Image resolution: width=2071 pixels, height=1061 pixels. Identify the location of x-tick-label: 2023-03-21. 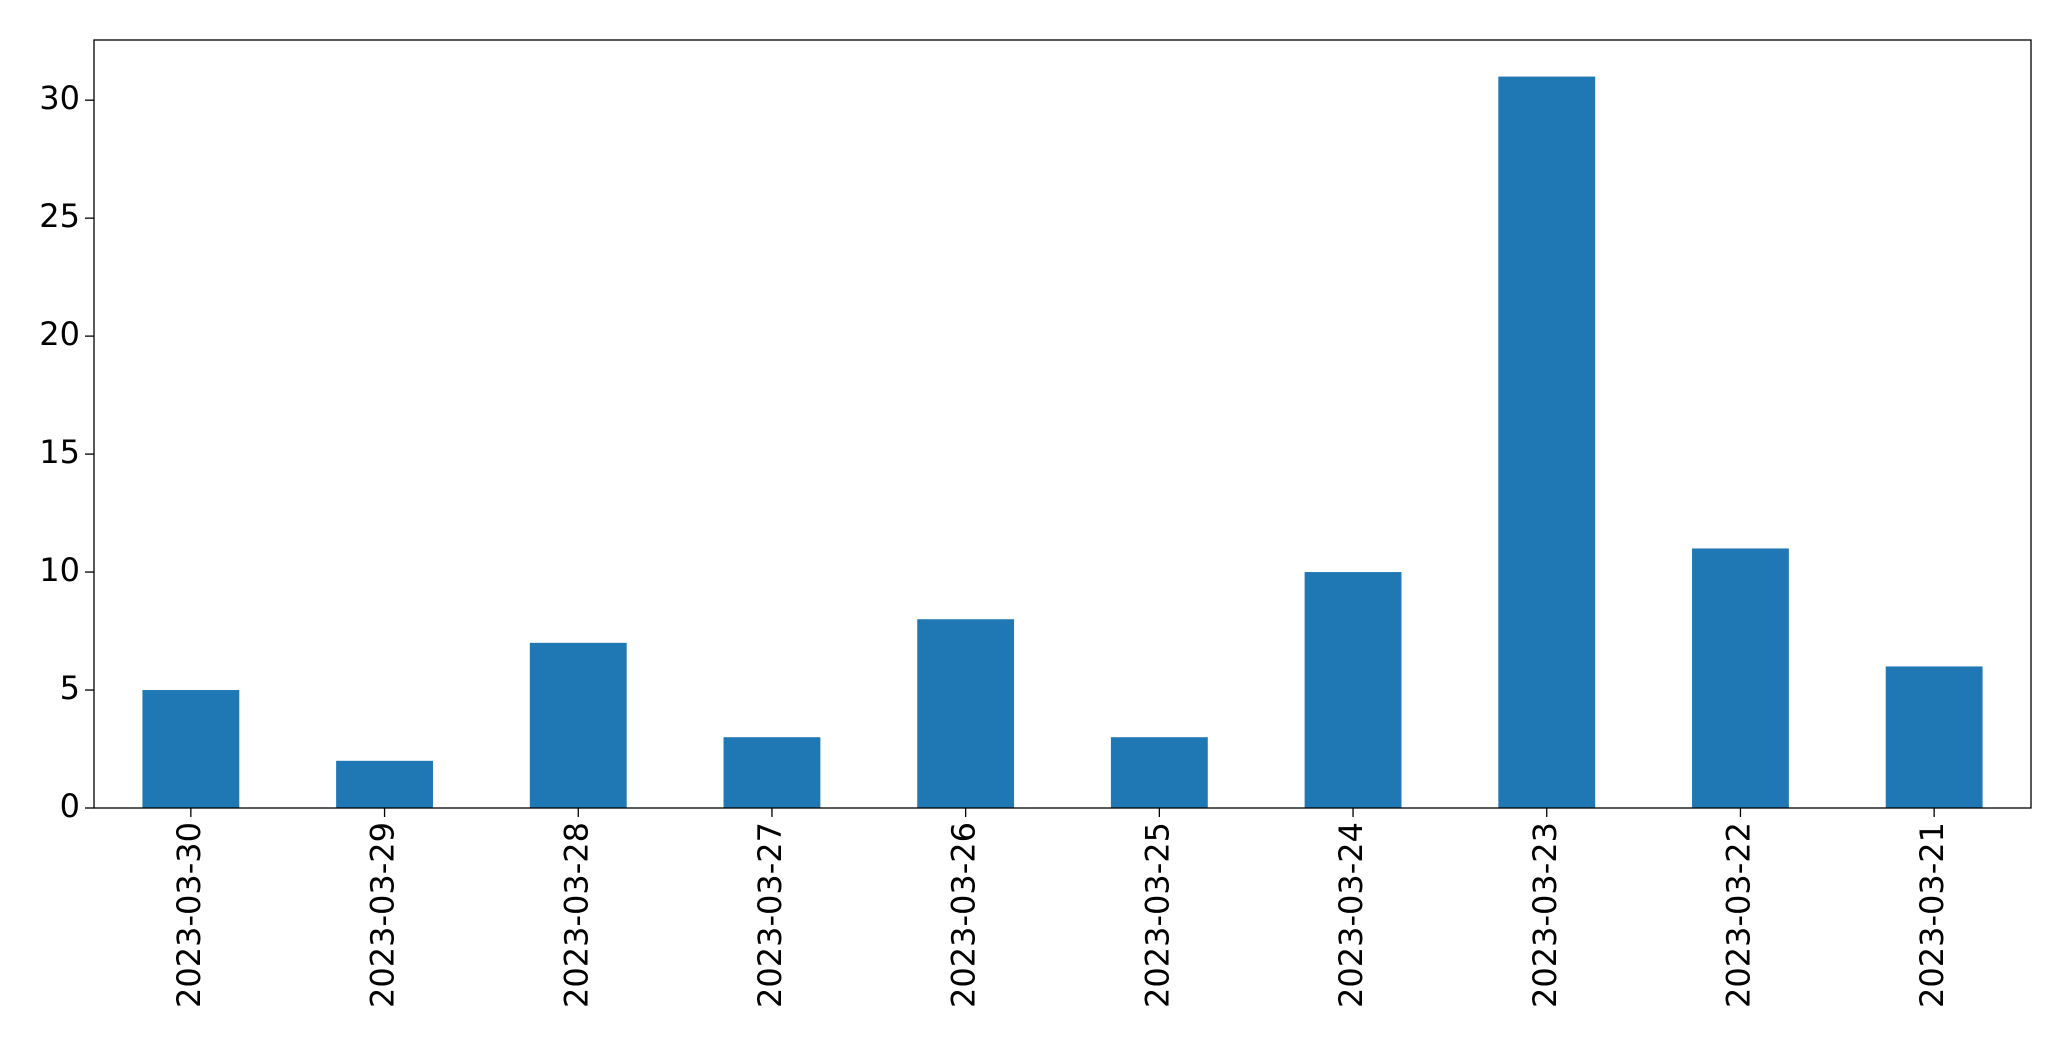
(1932, 915).